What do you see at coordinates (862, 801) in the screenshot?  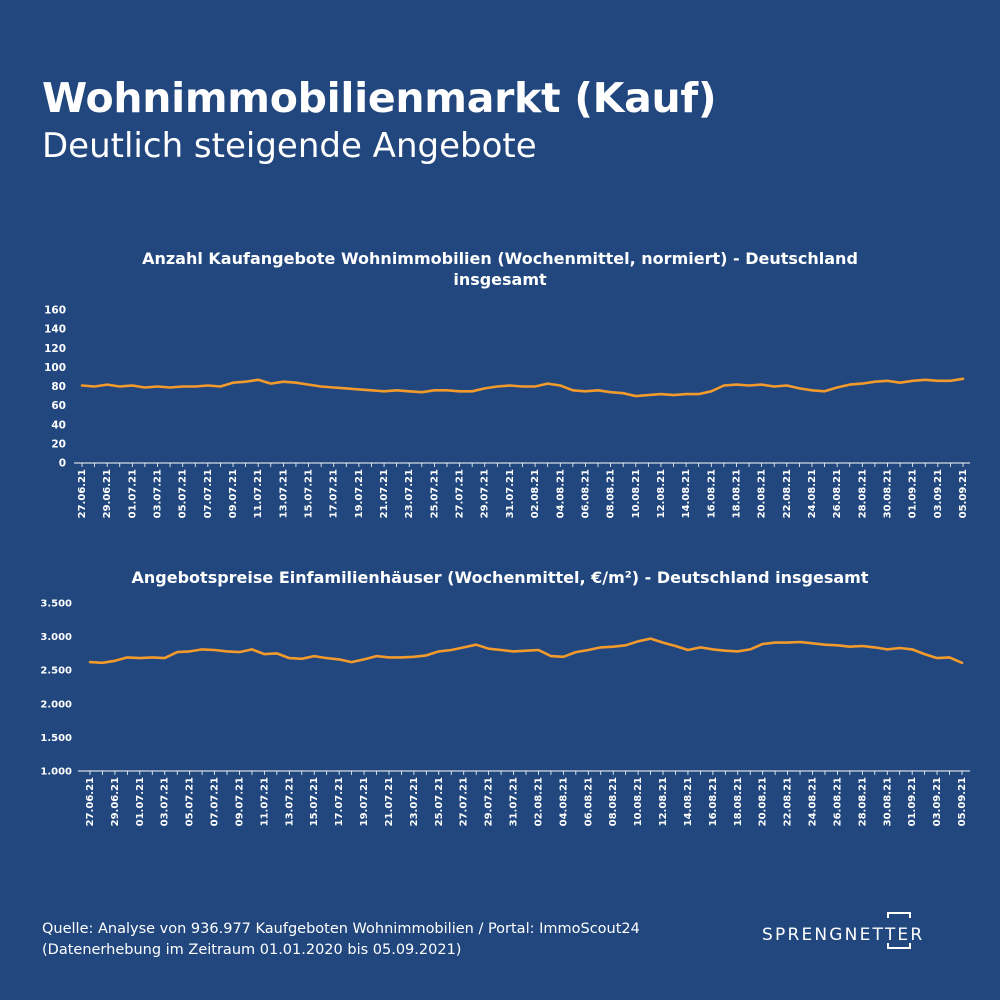 I see `chart-2-x-tick-label: 28.08.21` at bounding box center [862, 801].